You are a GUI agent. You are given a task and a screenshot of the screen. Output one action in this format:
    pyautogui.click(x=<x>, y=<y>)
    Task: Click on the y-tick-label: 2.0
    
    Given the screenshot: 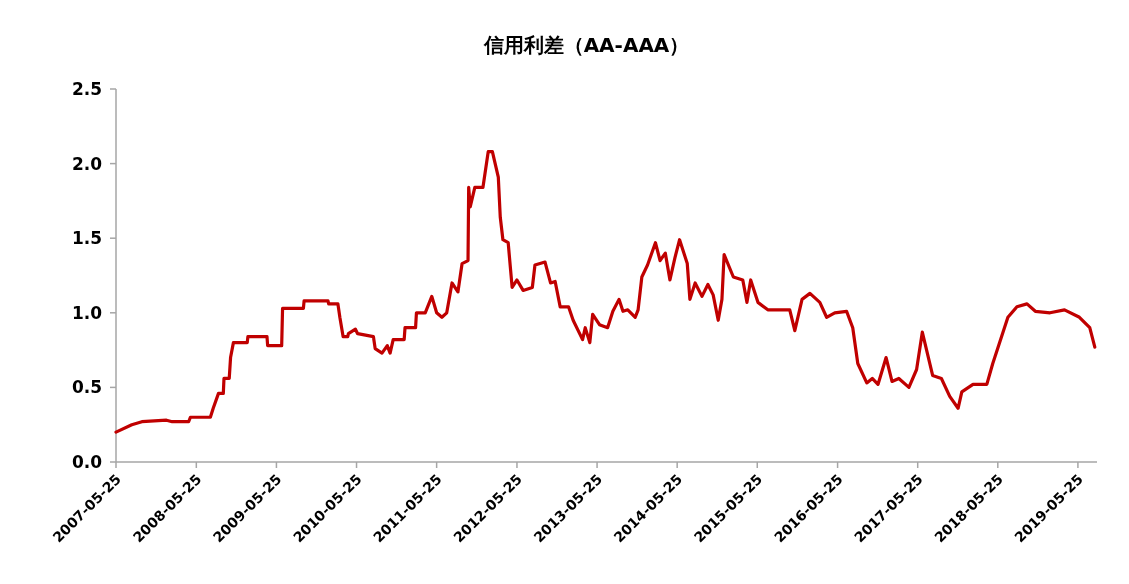 What is the action you would take?
    pyautogui.click(x=87, y=163)
    